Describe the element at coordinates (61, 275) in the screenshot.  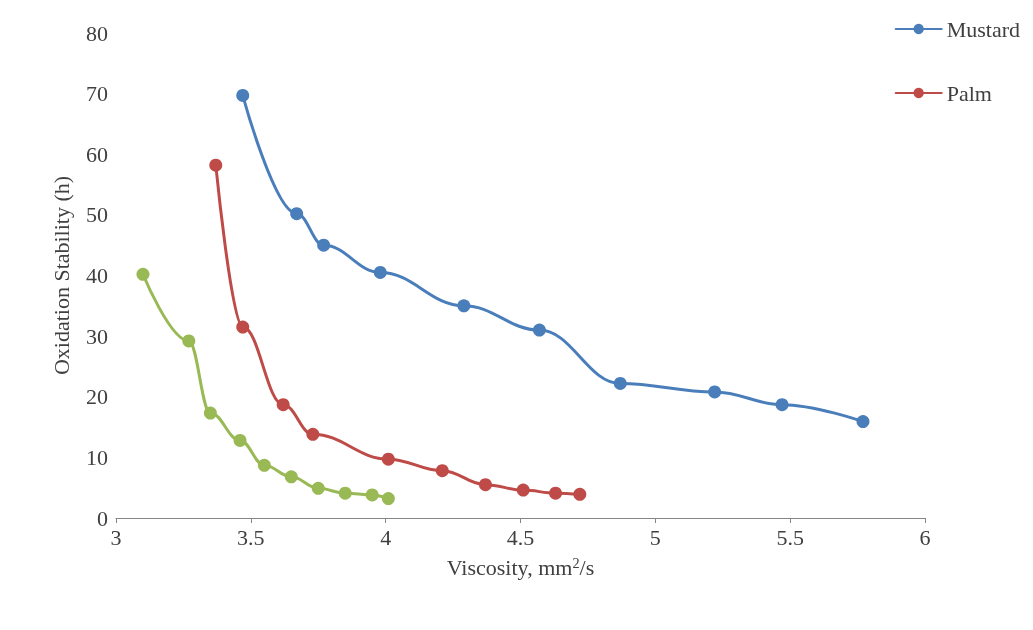
I see `y-axis-title: Oxidation Stability (h)` at that location.